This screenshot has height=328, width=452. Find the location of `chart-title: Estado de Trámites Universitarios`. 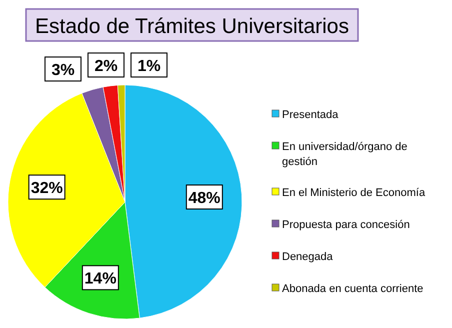

chart-title: Estado de Trámites Universitarios is located at coordinates (192, 26).